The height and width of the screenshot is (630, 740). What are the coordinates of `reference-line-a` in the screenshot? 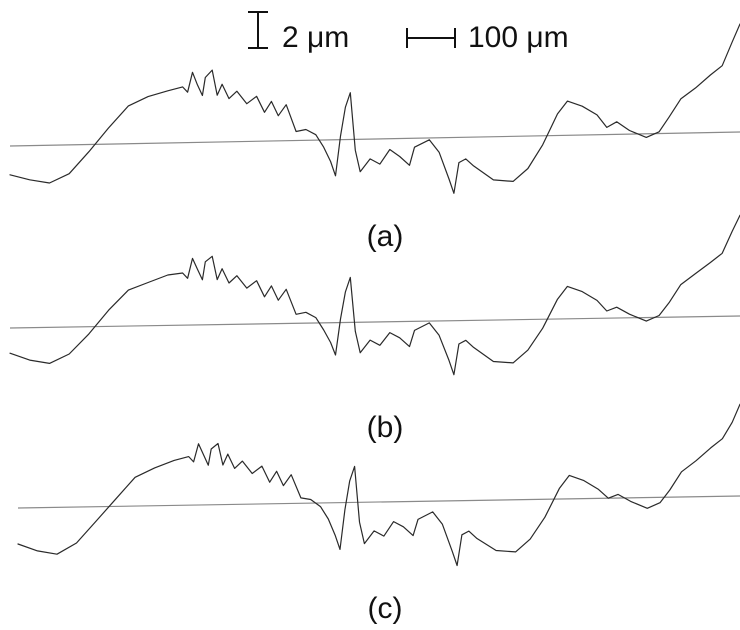 It's located at (374, 139).